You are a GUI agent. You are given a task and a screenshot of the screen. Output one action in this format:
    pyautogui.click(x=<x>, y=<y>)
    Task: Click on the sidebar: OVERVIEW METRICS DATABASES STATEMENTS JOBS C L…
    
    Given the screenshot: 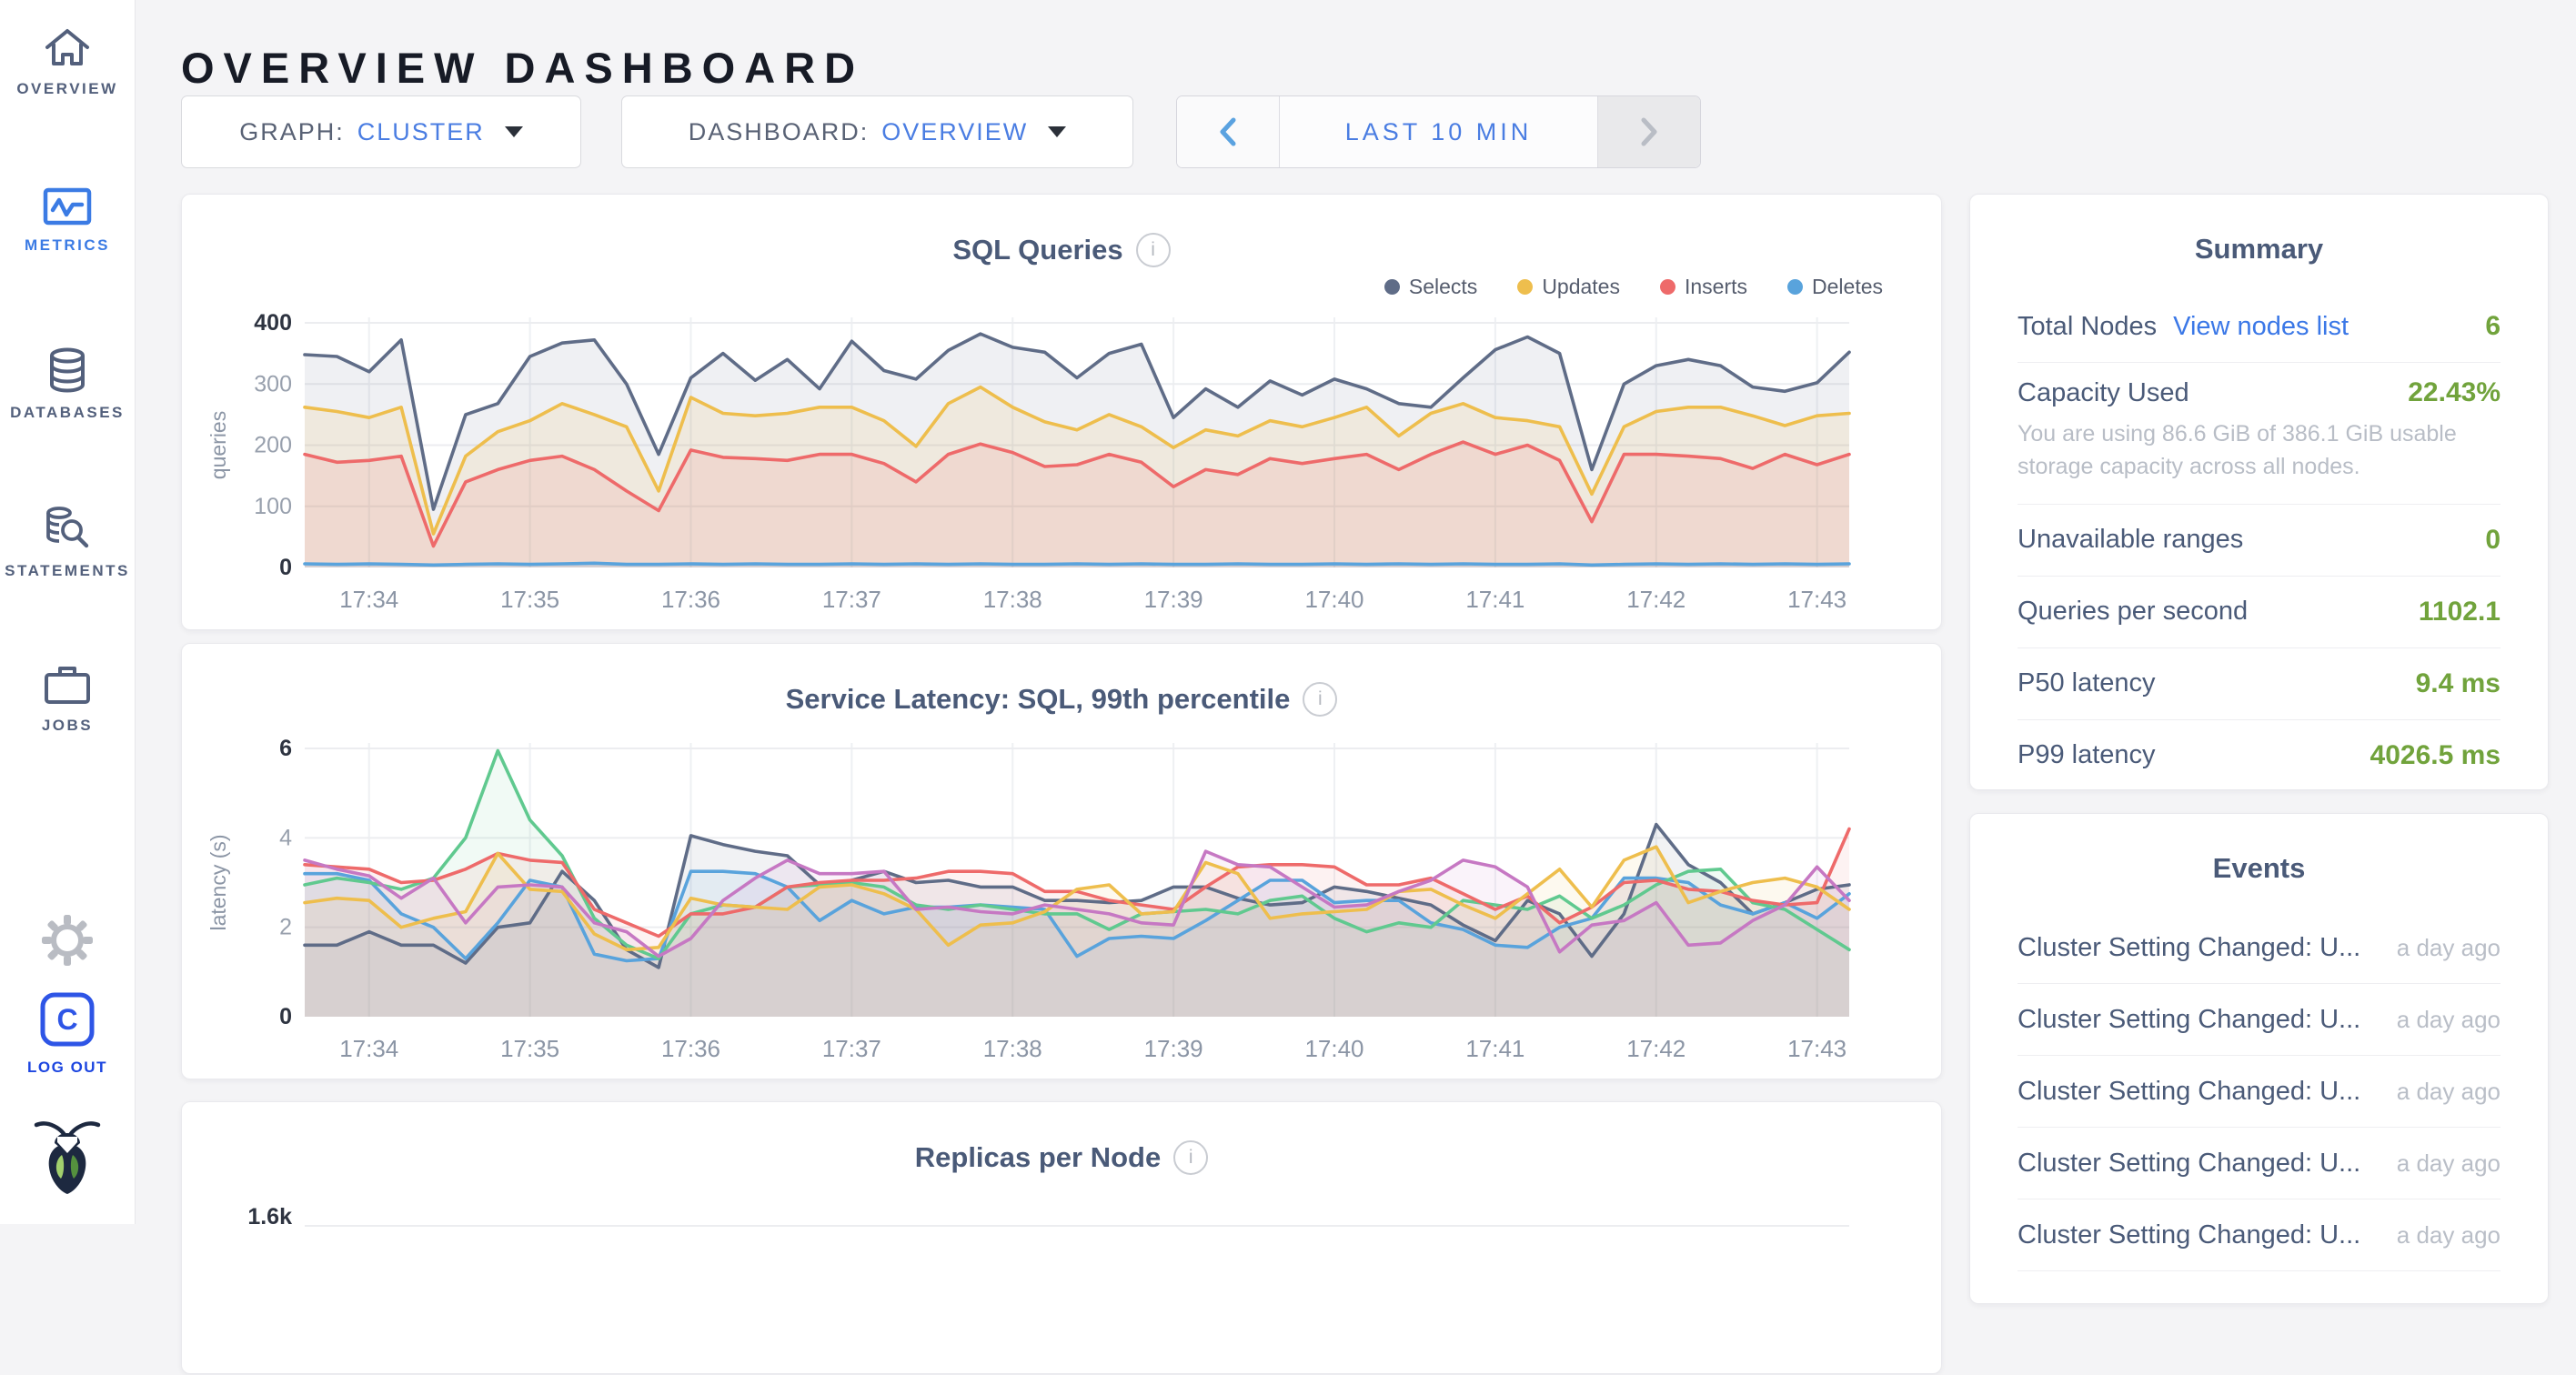 What is the action you would take?
    pyautogui.click(x=68, y=612)
    